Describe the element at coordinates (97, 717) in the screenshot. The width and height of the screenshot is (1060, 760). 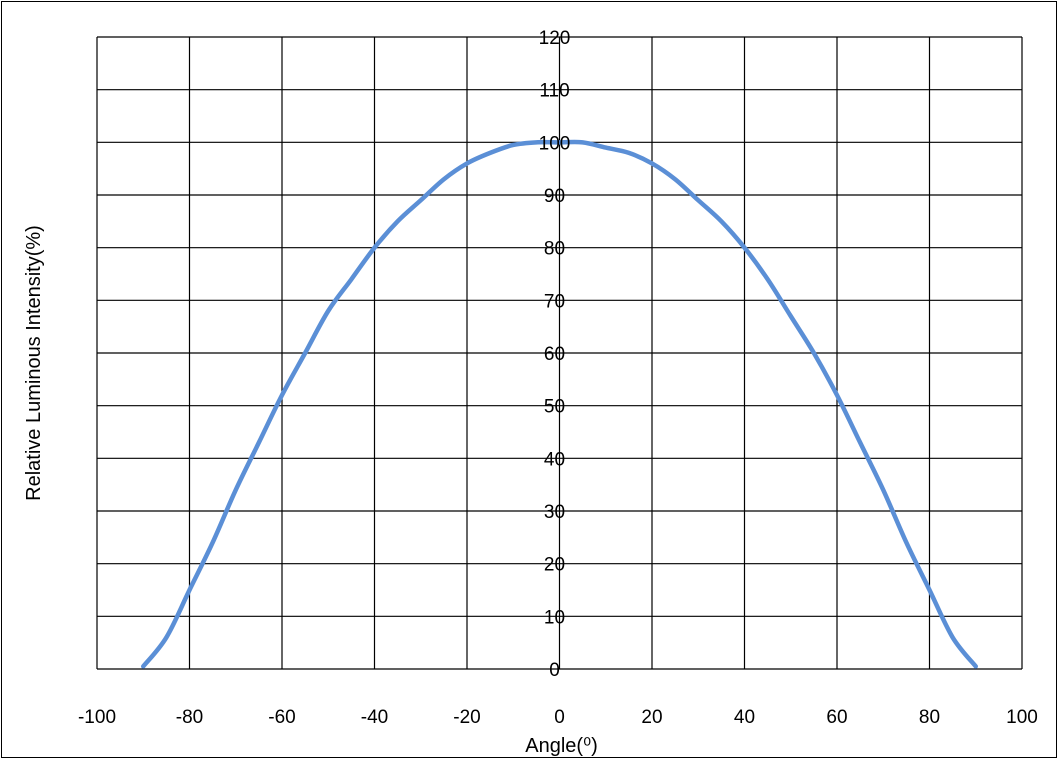
I see `x-tick-label: -100` at that location.